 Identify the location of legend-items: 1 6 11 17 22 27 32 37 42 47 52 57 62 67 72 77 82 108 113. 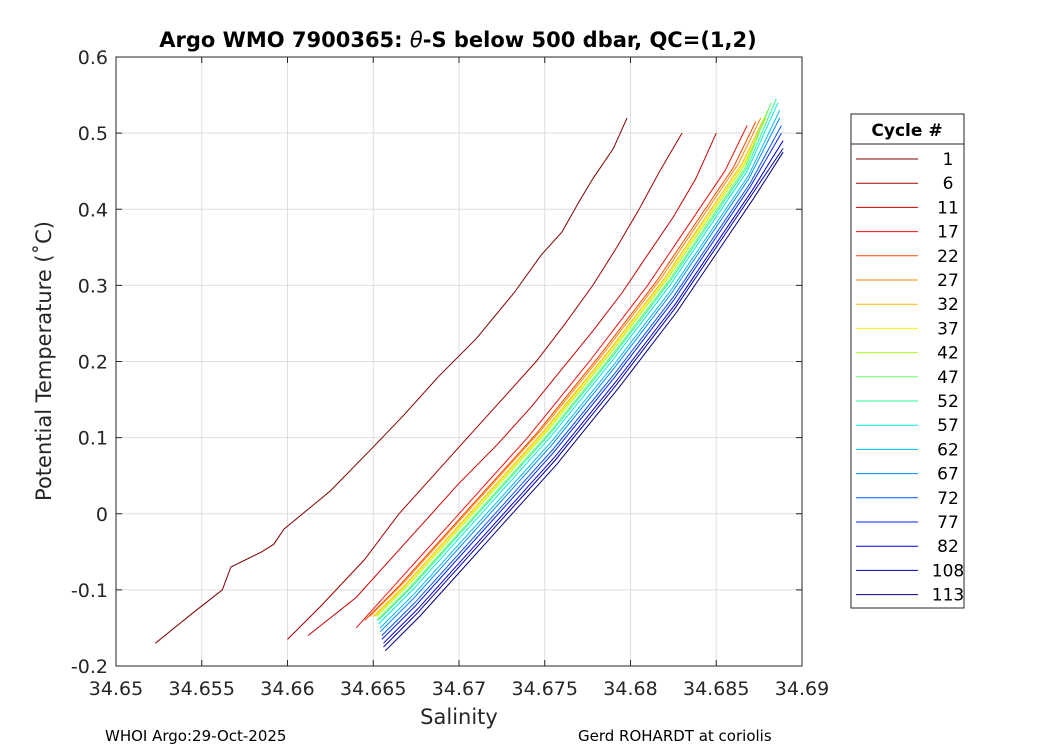
(910, 378).